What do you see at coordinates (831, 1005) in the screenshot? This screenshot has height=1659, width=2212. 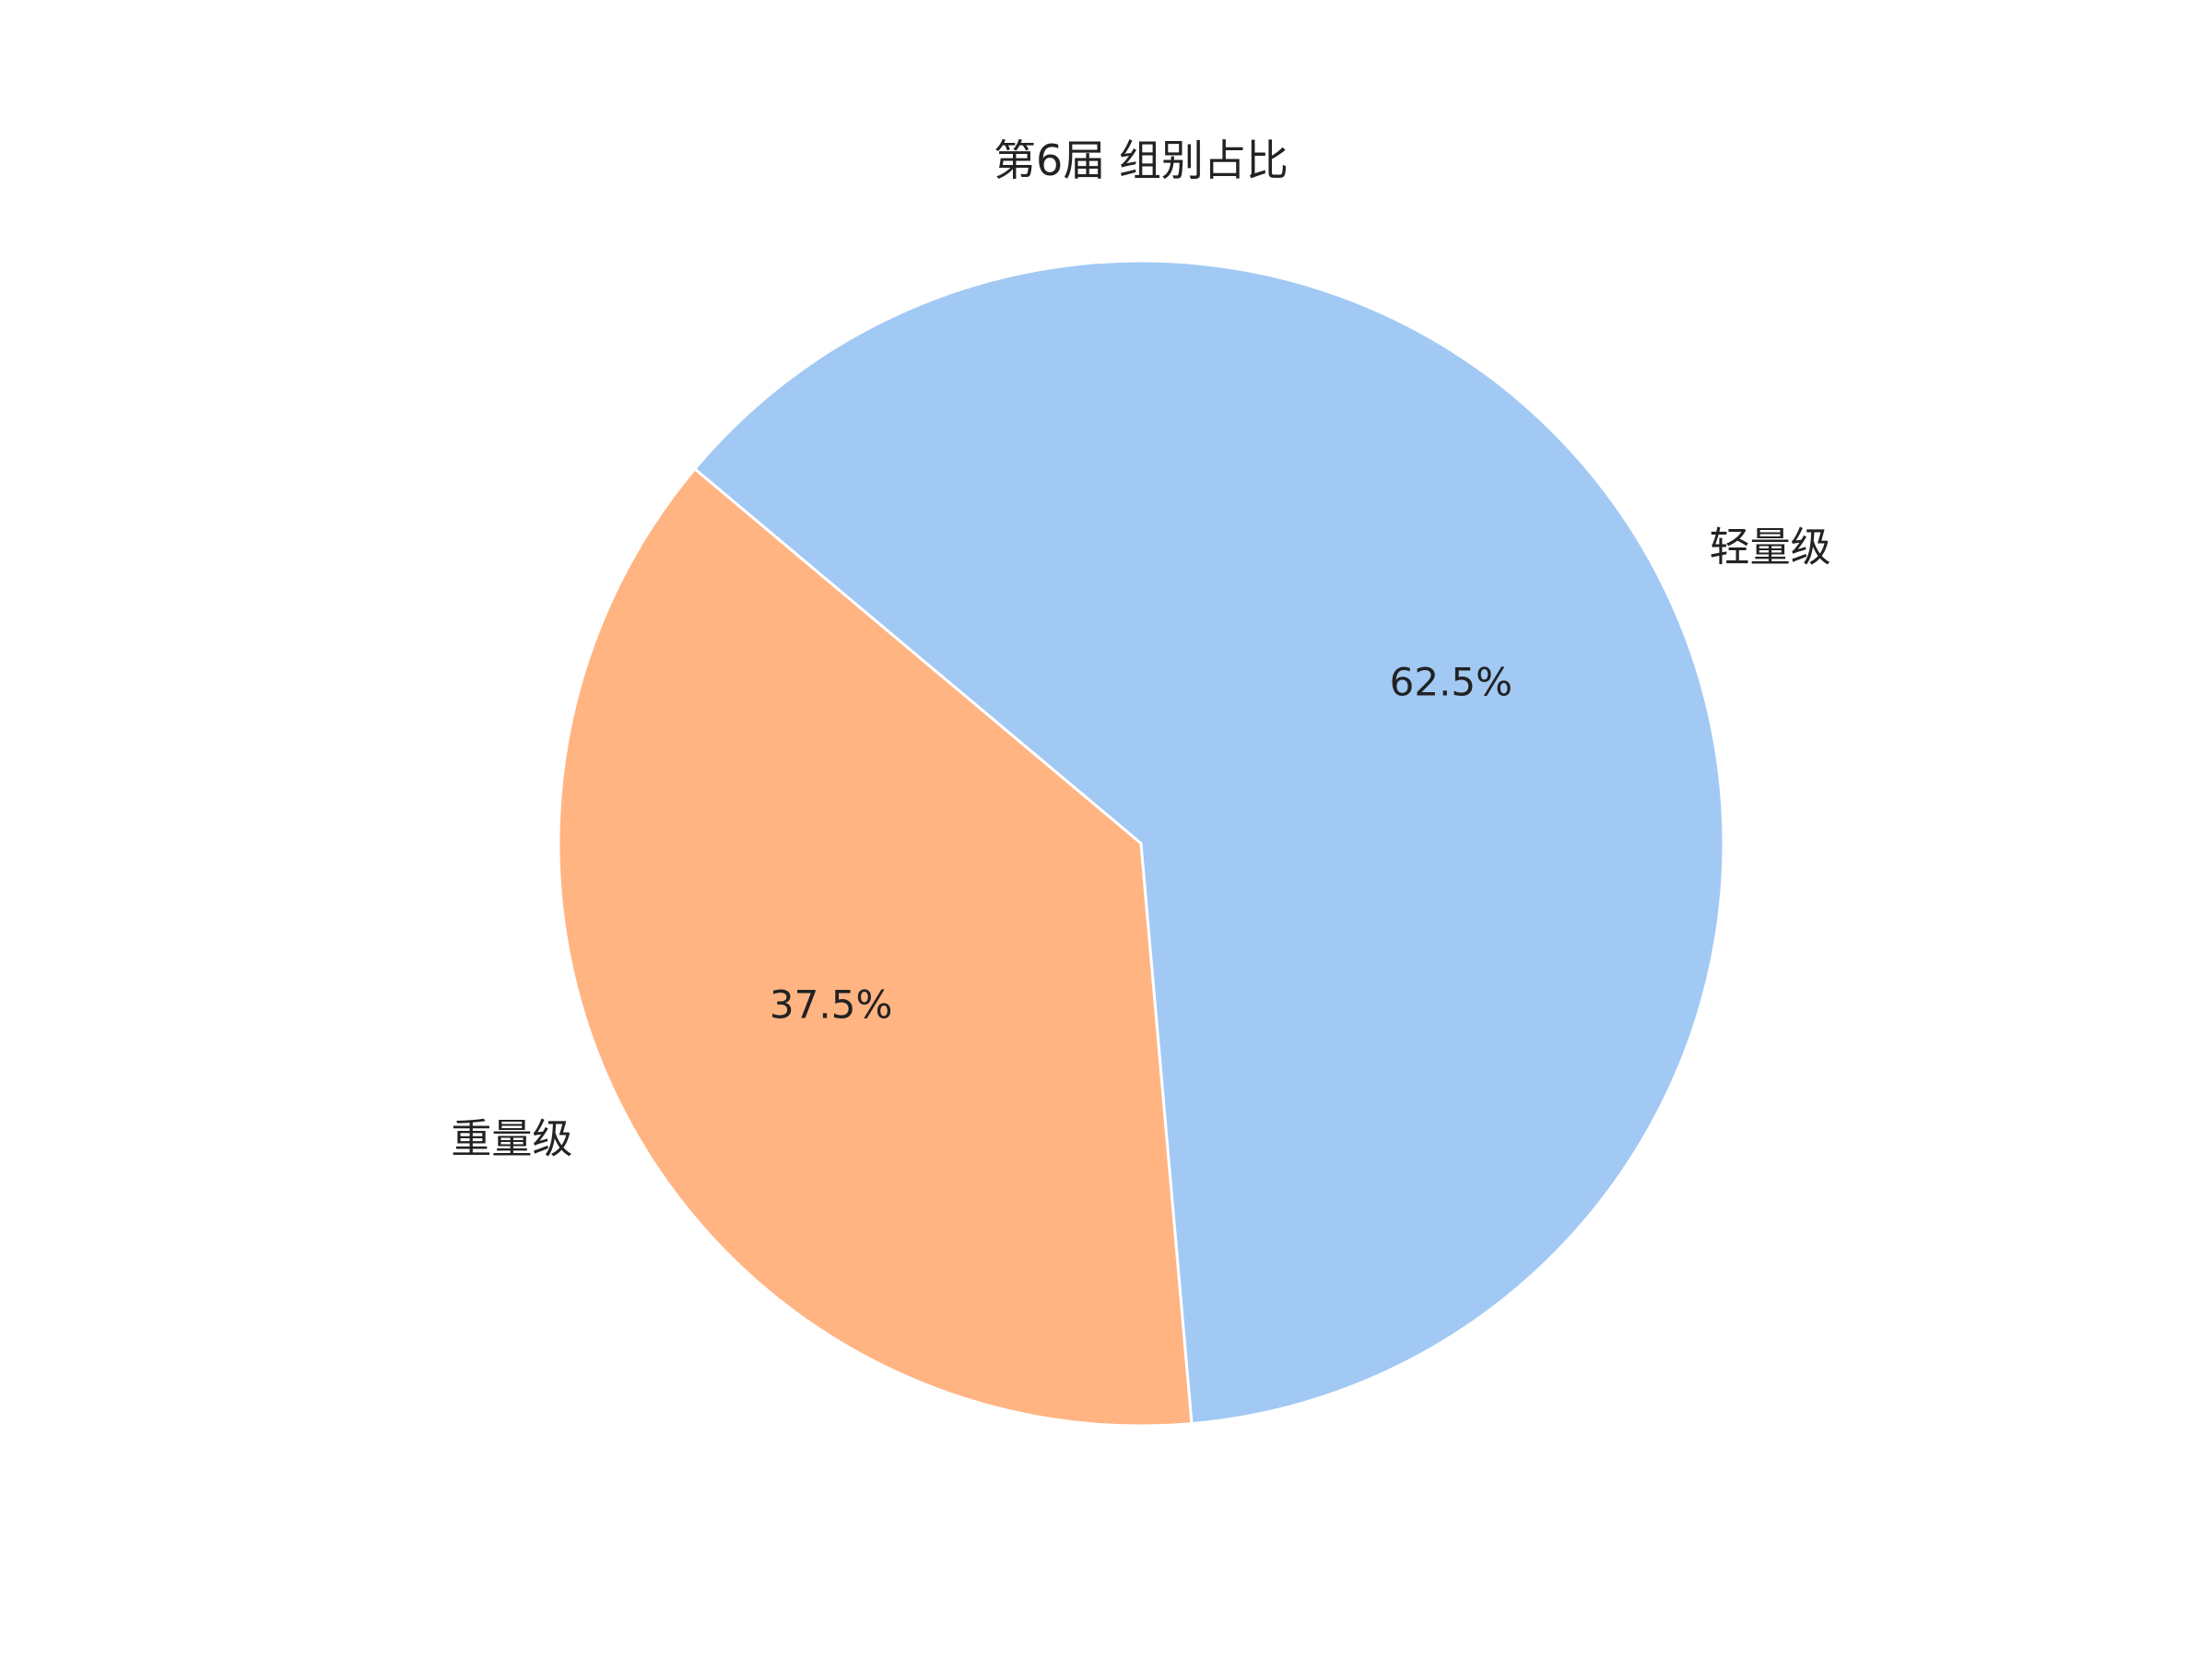 I see `percent-label-0: 37.5%` at bounding box center [831, 1005].